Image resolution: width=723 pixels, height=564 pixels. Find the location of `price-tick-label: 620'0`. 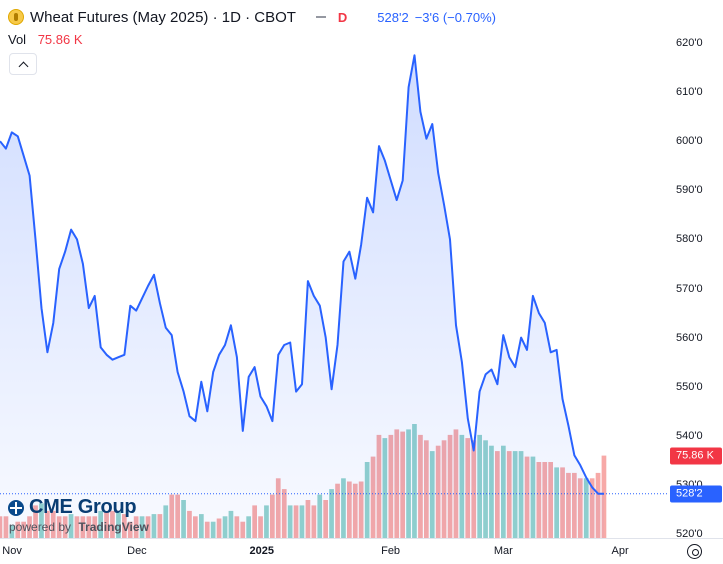

price-tick-label: 620'0 is located at coordinates (689, 43).